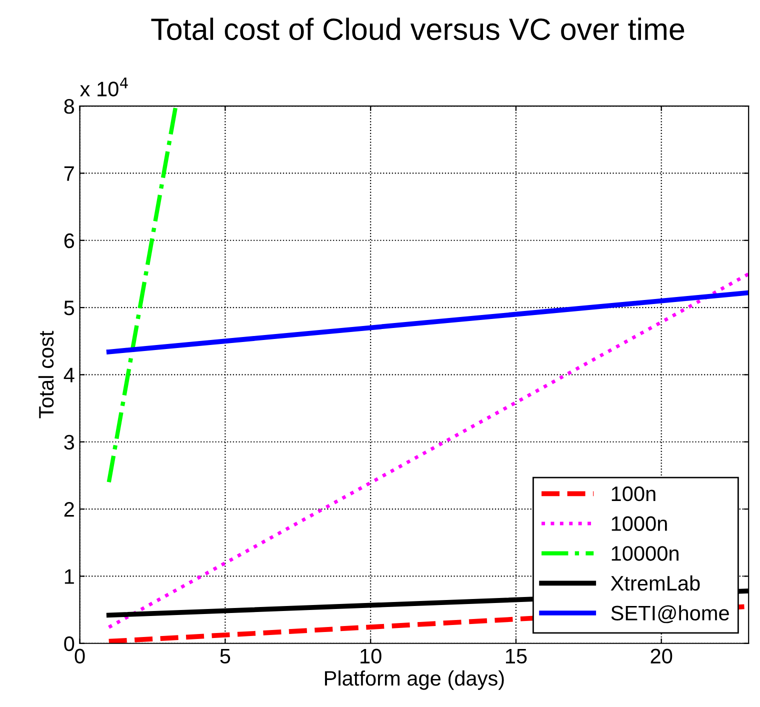  What do you see at coordinates (417, 29) in the screenshot?
I see `chart-title: Total cost of Cloud versus VC over time` at bounding box center [417, 29].